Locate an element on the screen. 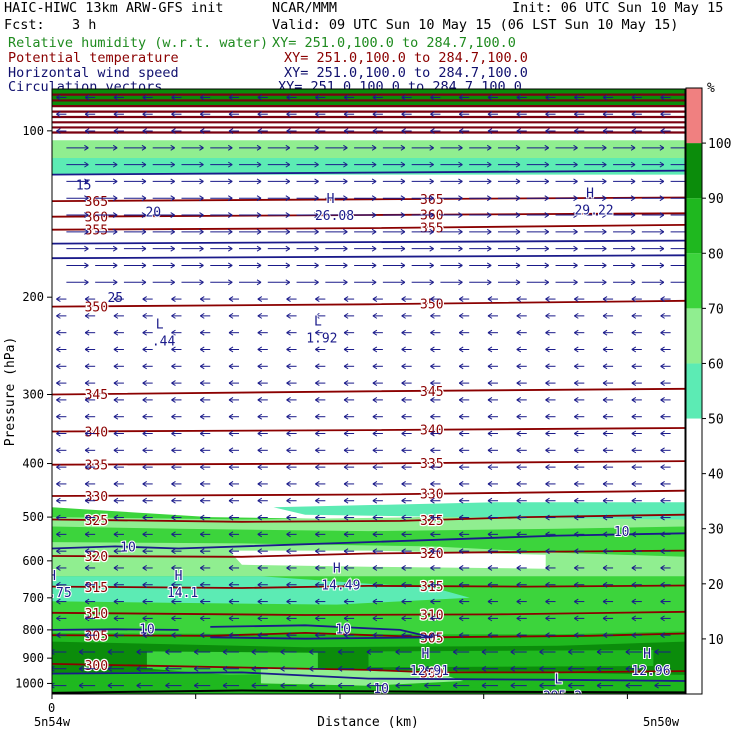  extremum-value: 12.91 is located at coordinates (429, 671).